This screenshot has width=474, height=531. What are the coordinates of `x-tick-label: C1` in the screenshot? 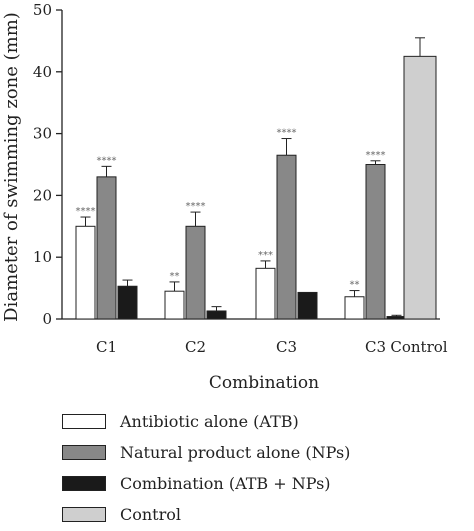 It's located at (106, 347).